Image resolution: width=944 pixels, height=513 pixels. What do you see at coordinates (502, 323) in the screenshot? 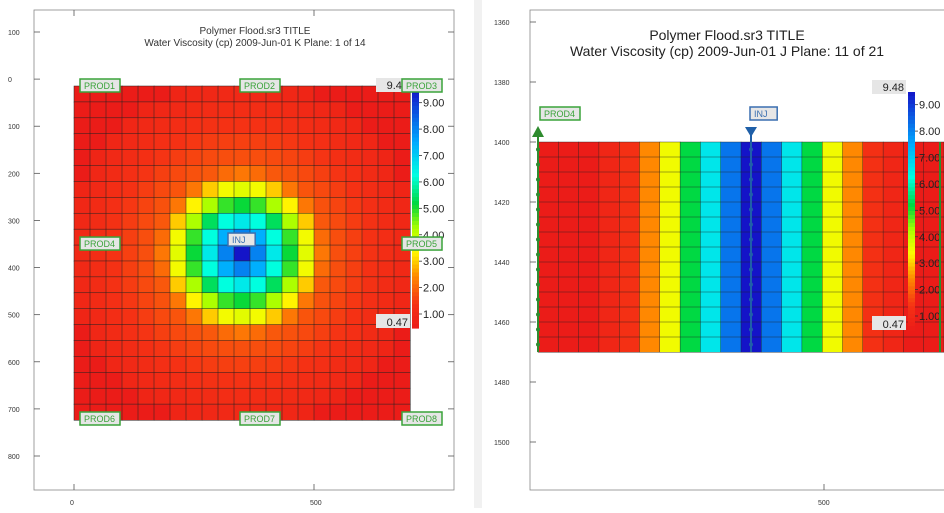
I see `y-tick-label: 1460` at bounding box center [502, 323].